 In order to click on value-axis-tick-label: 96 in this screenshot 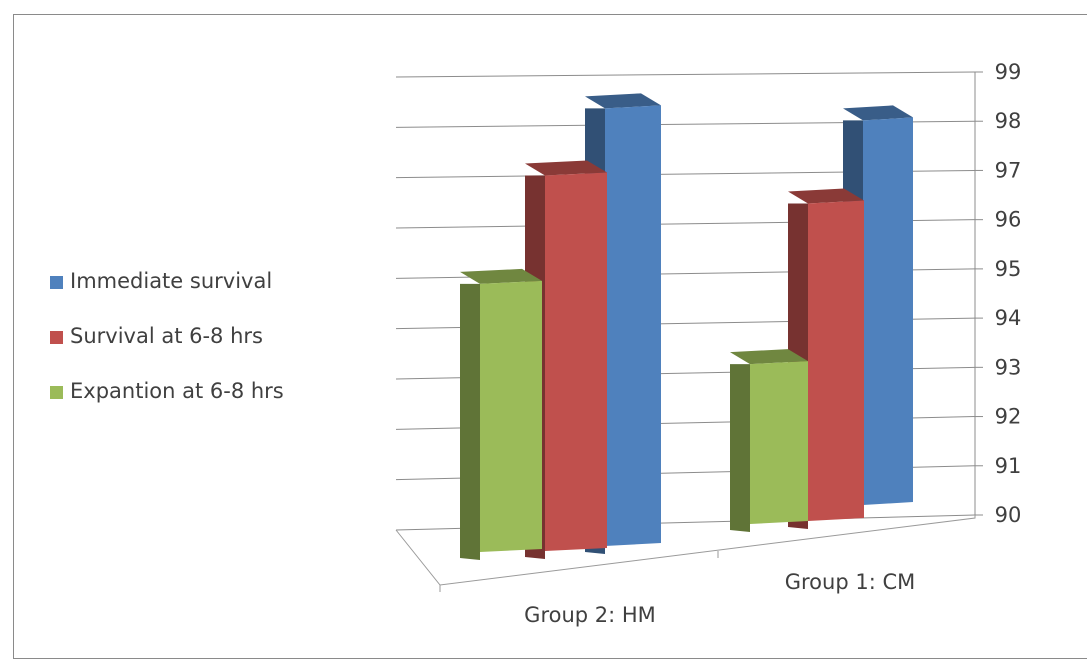, I will do `click(1008, 220)`.